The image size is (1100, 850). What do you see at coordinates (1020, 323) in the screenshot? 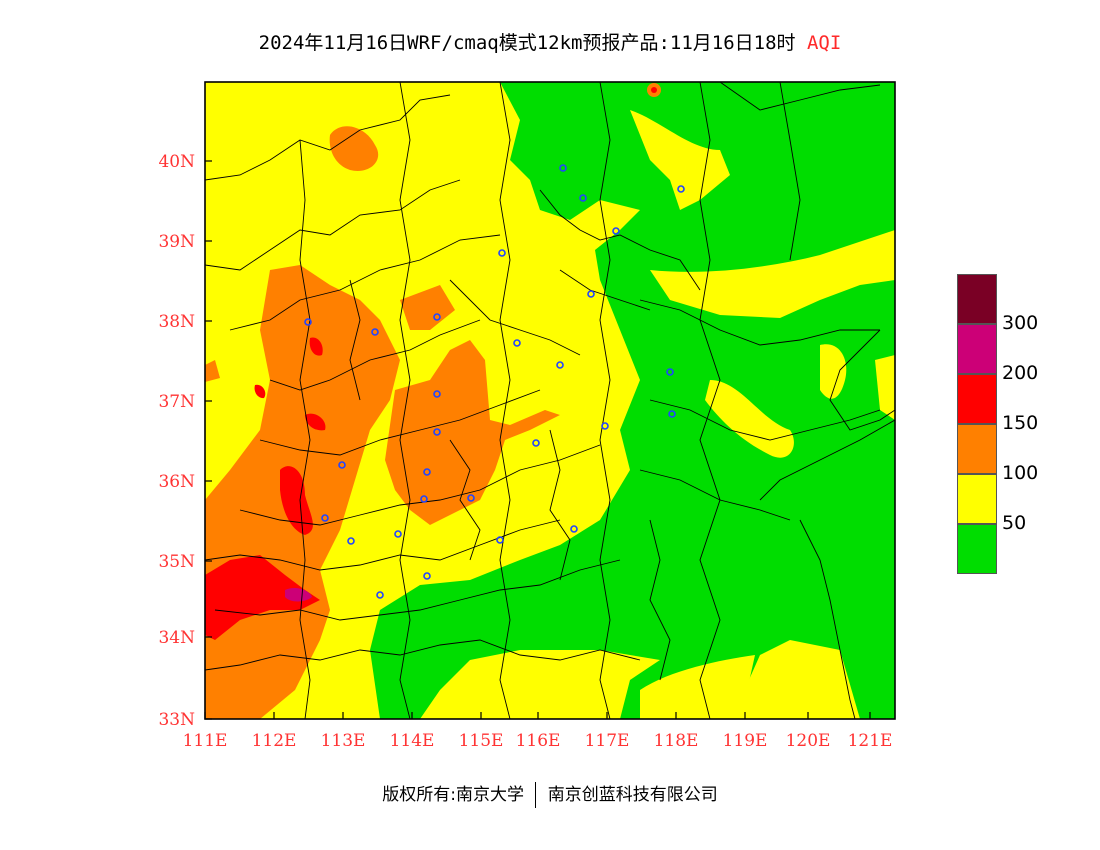
I see `legend-label: 300` at bounding box center [1020, 323].